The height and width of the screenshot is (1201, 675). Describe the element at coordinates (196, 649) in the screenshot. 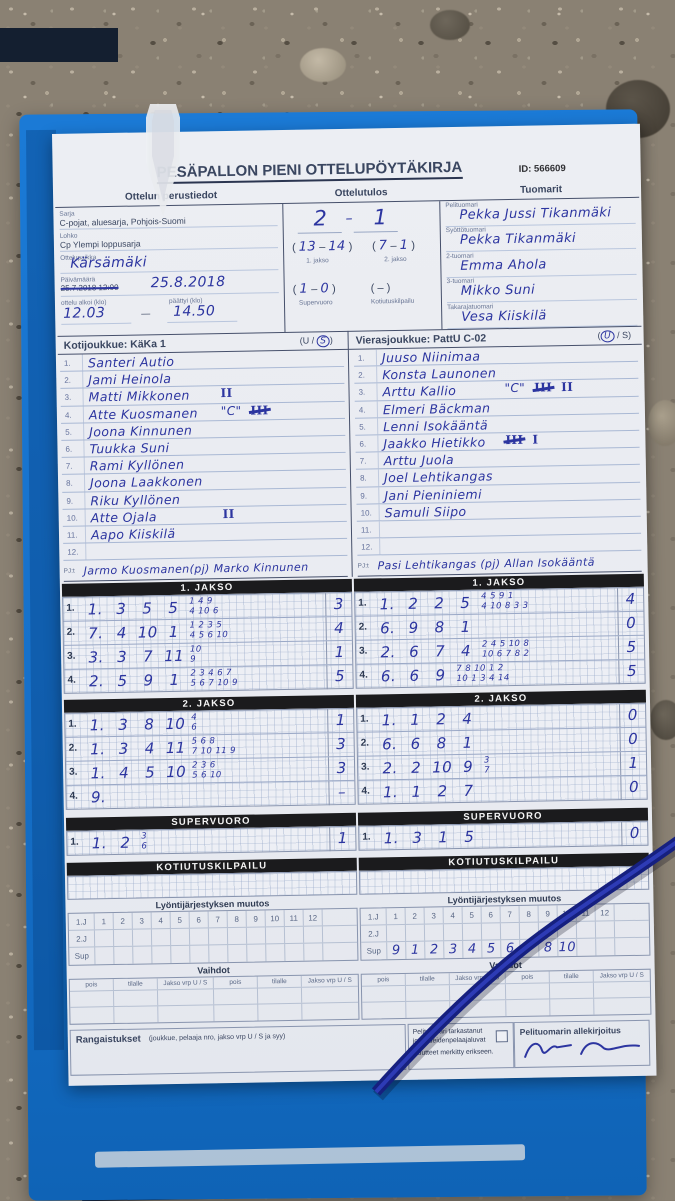

I see `stack-top: 10` at that location.